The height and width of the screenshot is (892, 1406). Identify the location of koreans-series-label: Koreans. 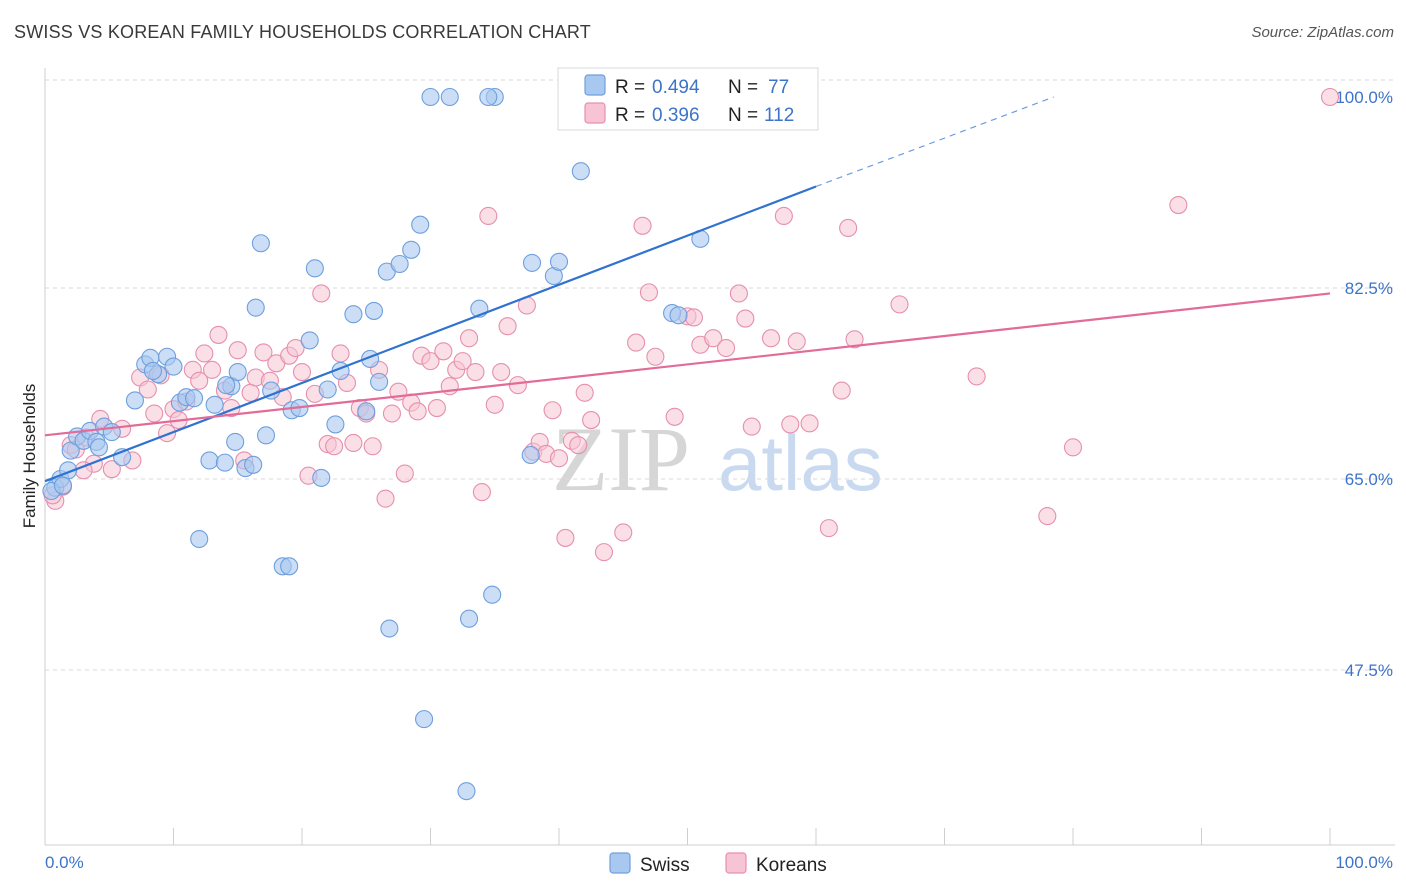
(791, 865).